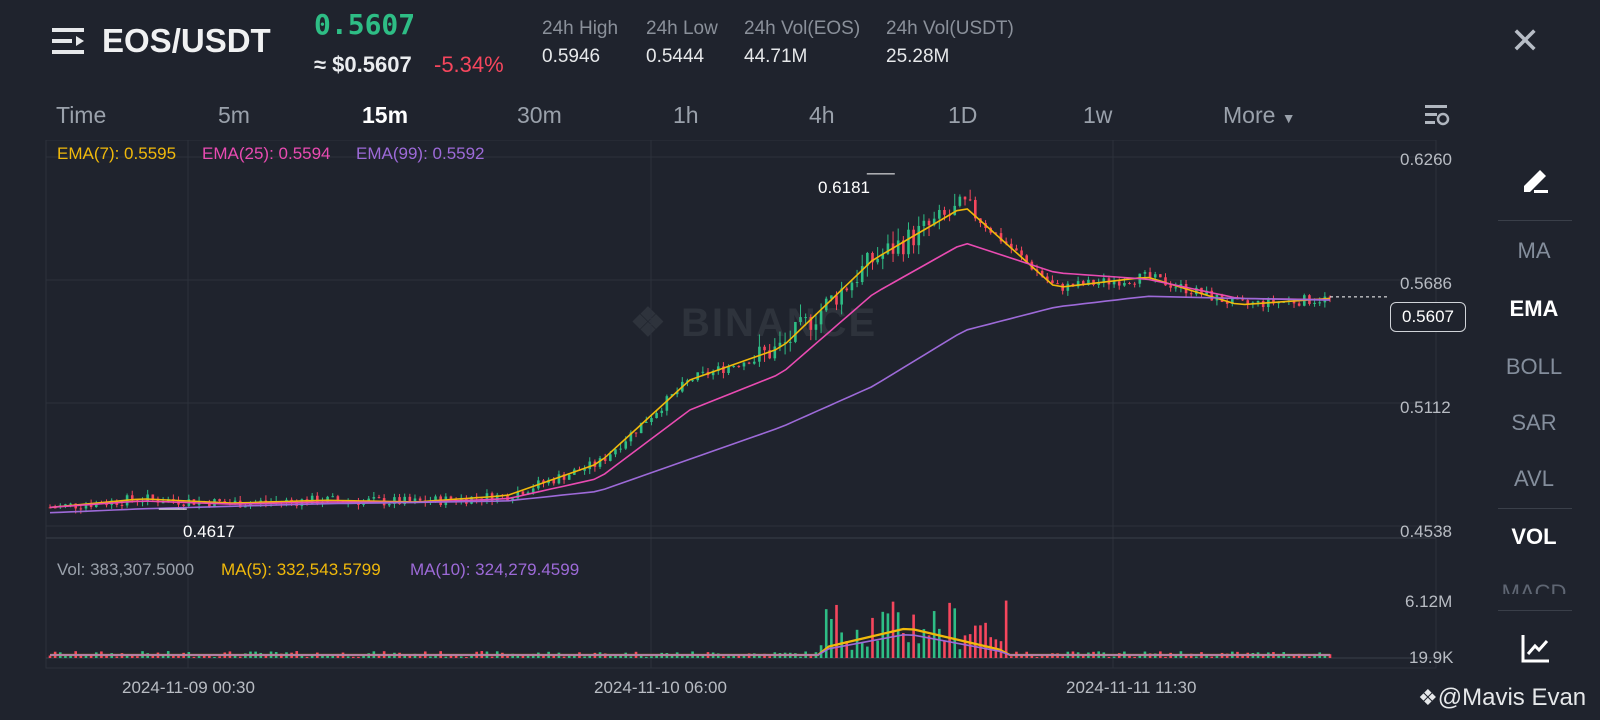 This screenshot has width=1600, height=720. I want to click on chart-type-icon, so click(1536, 648).